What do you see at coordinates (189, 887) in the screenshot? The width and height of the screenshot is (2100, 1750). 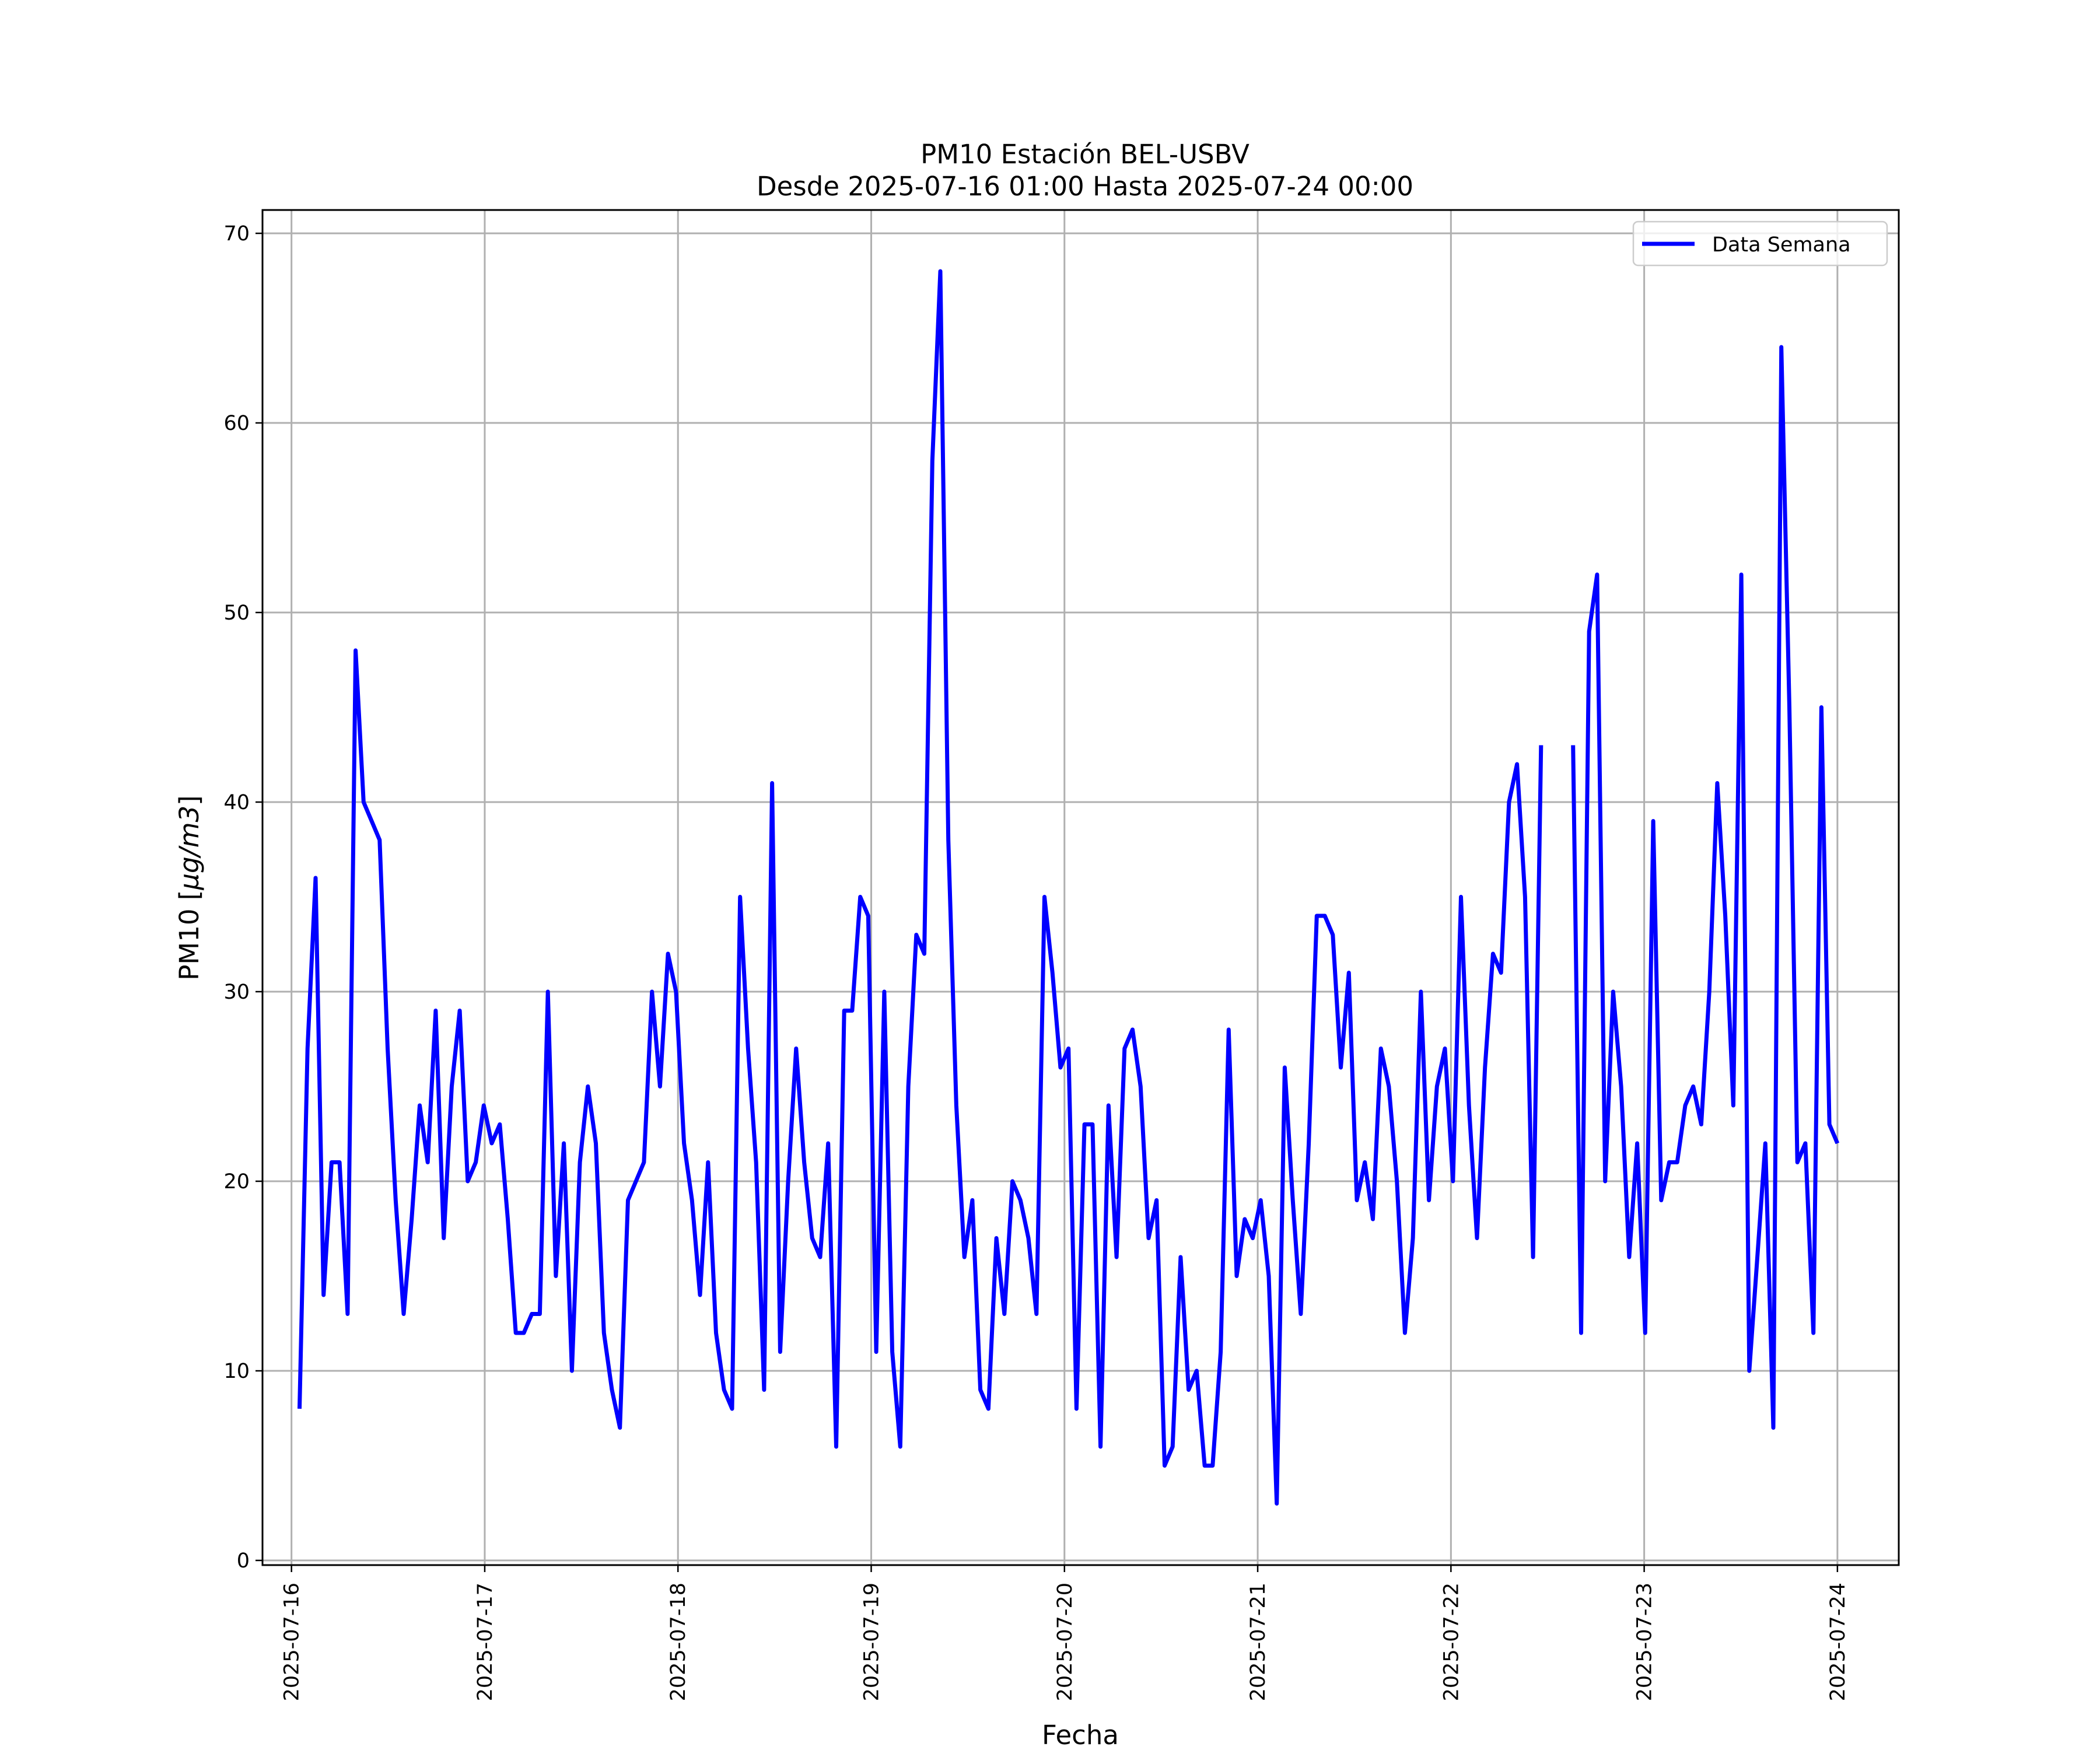 I see `y-axis-label: PM10 [μg/m3]` at bounding box center [189, 887].